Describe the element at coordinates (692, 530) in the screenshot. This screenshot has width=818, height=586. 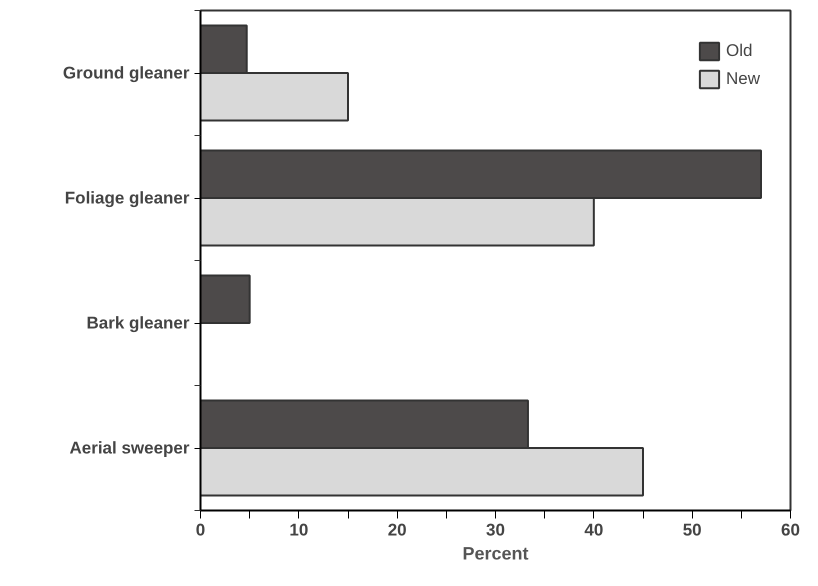
I see `x-tick-label: 50` at that location.